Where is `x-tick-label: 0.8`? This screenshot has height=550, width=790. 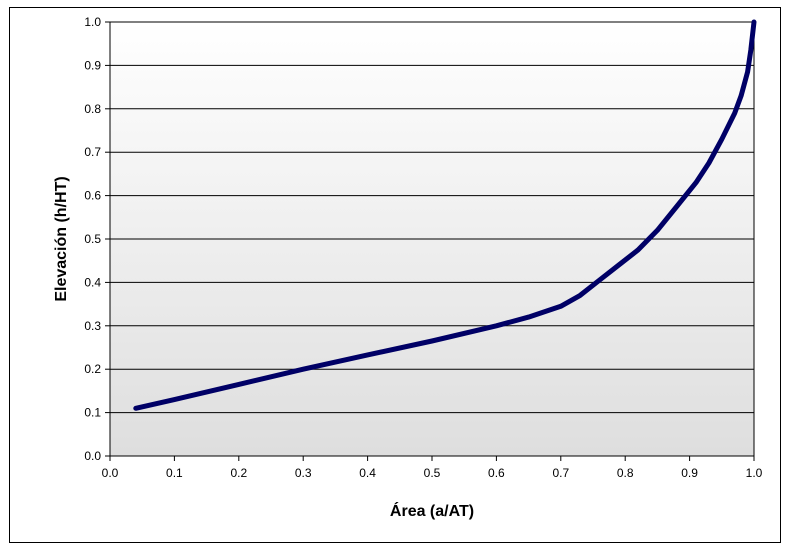
x-tick-label: 0.8 is located at coordinates (625, 473).